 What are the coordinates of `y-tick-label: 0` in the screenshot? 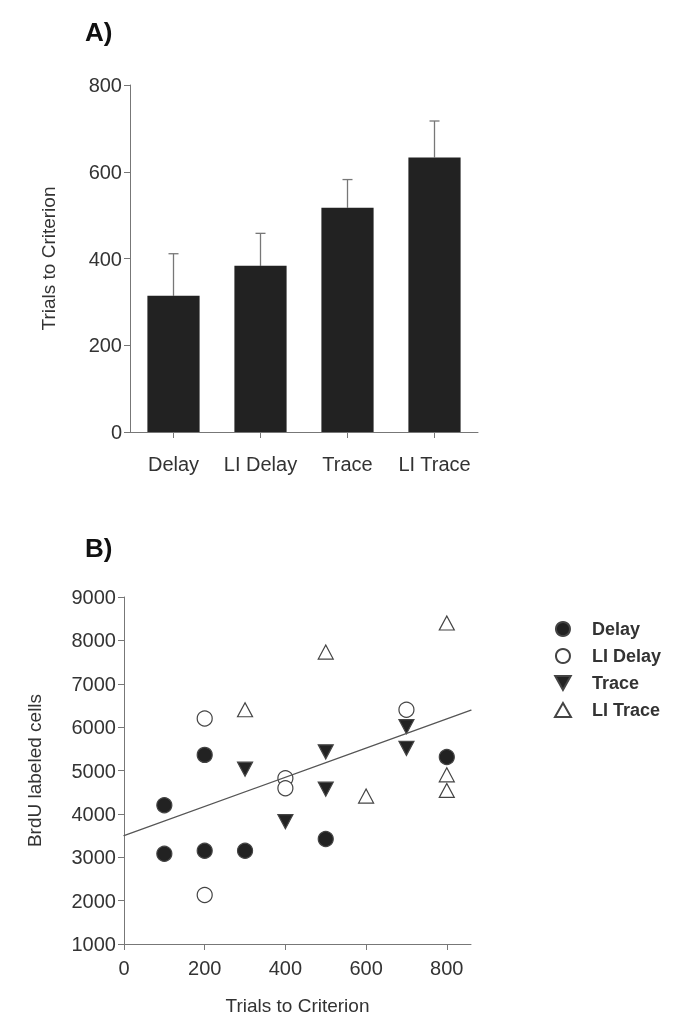 It's located at (116, 432).